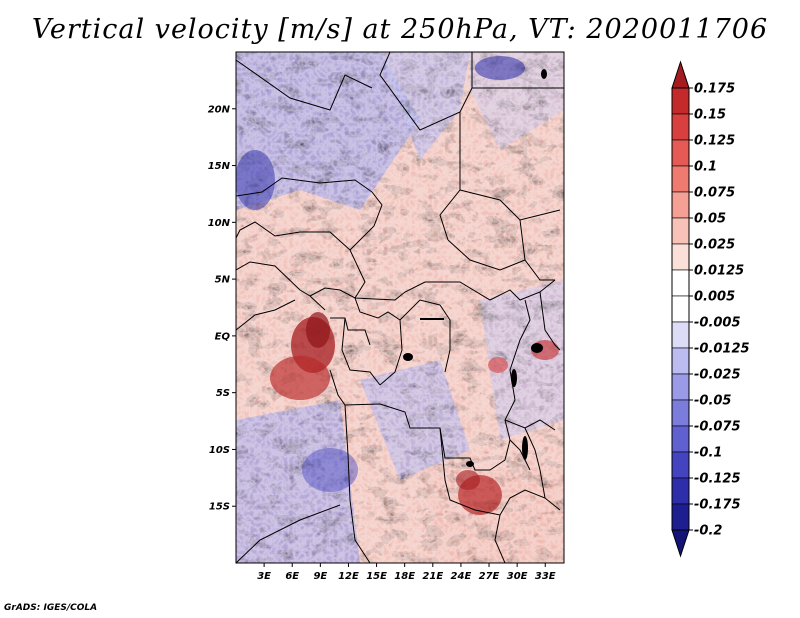  I want to click on lon-label: 21E, so click(432, 576).